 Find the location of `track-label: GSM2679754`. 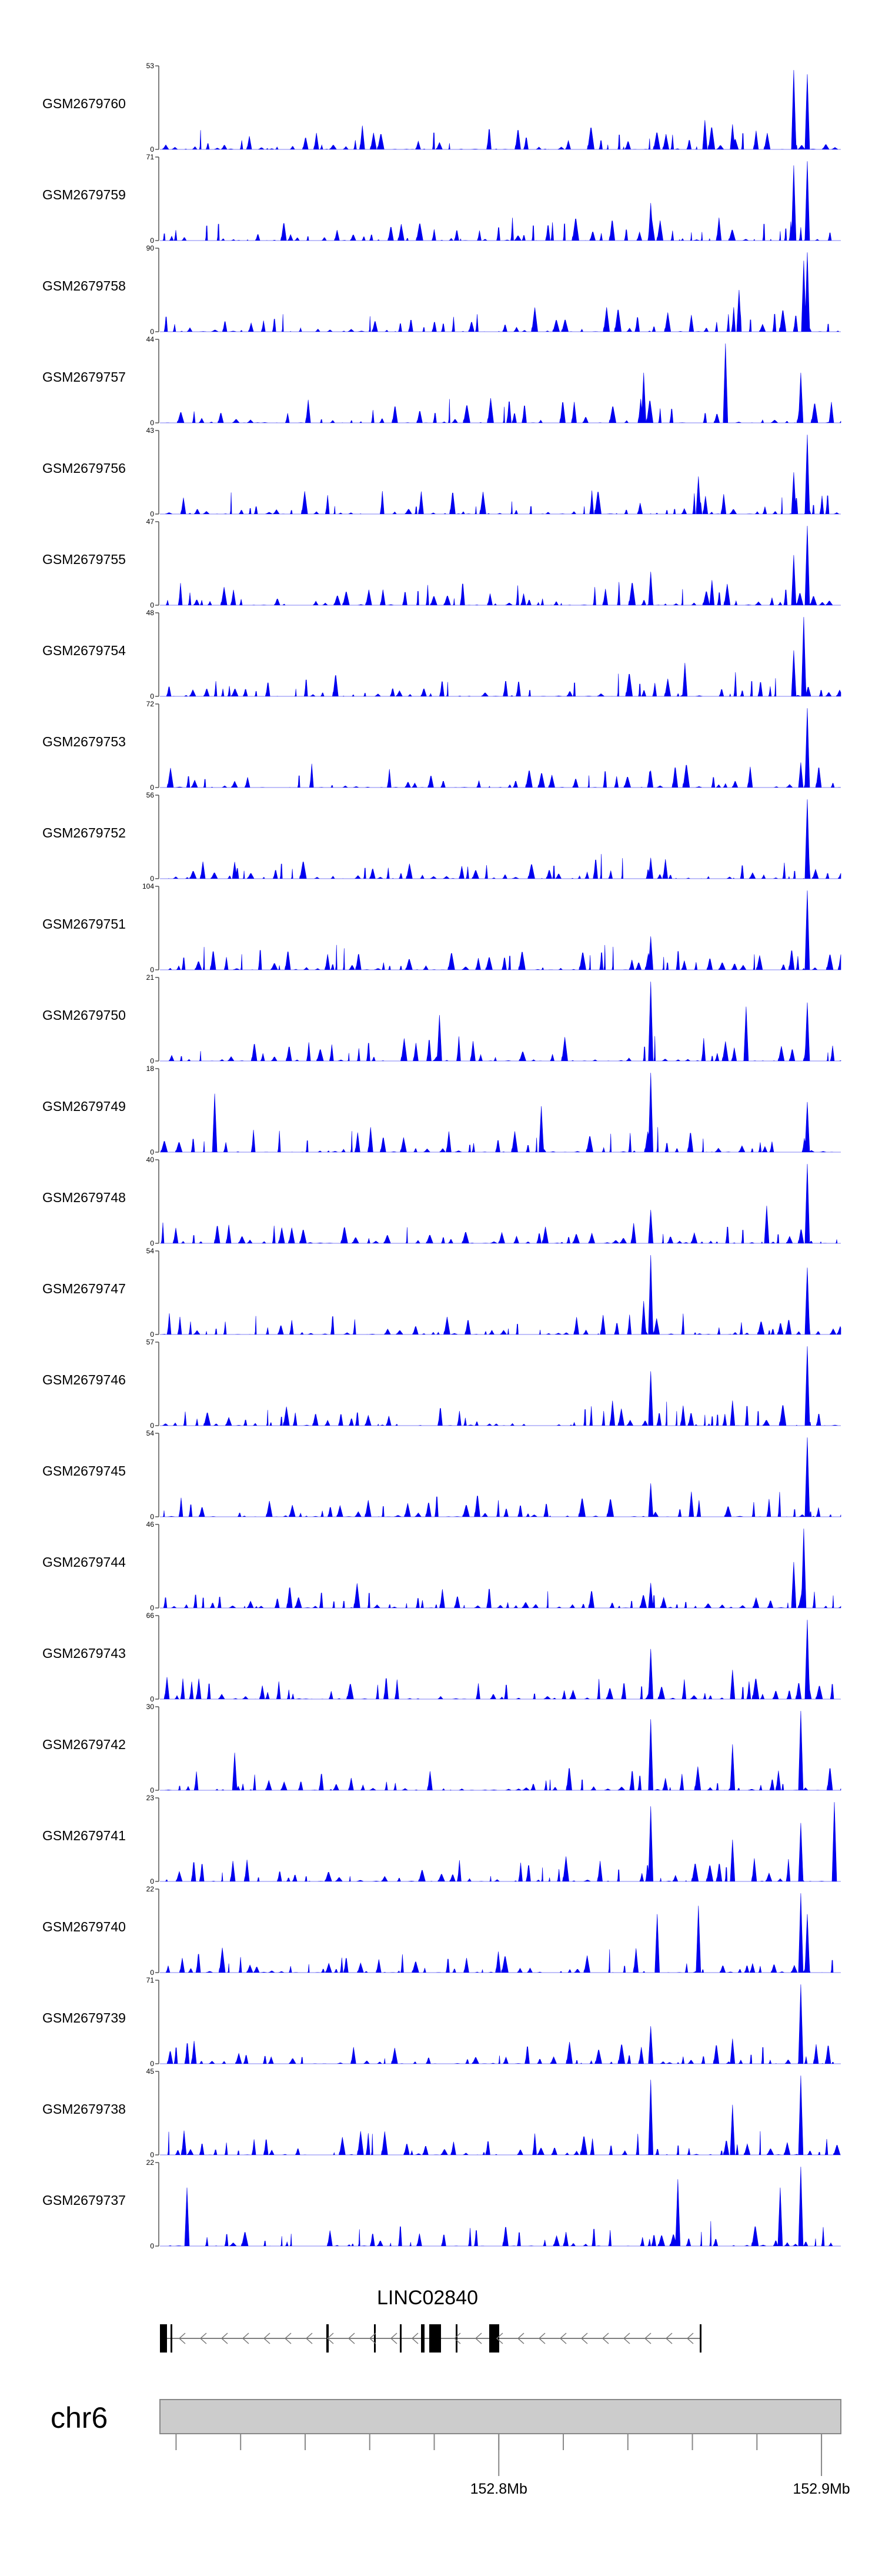

track-label: GSM2679754 is located at coordinates (84, 650).